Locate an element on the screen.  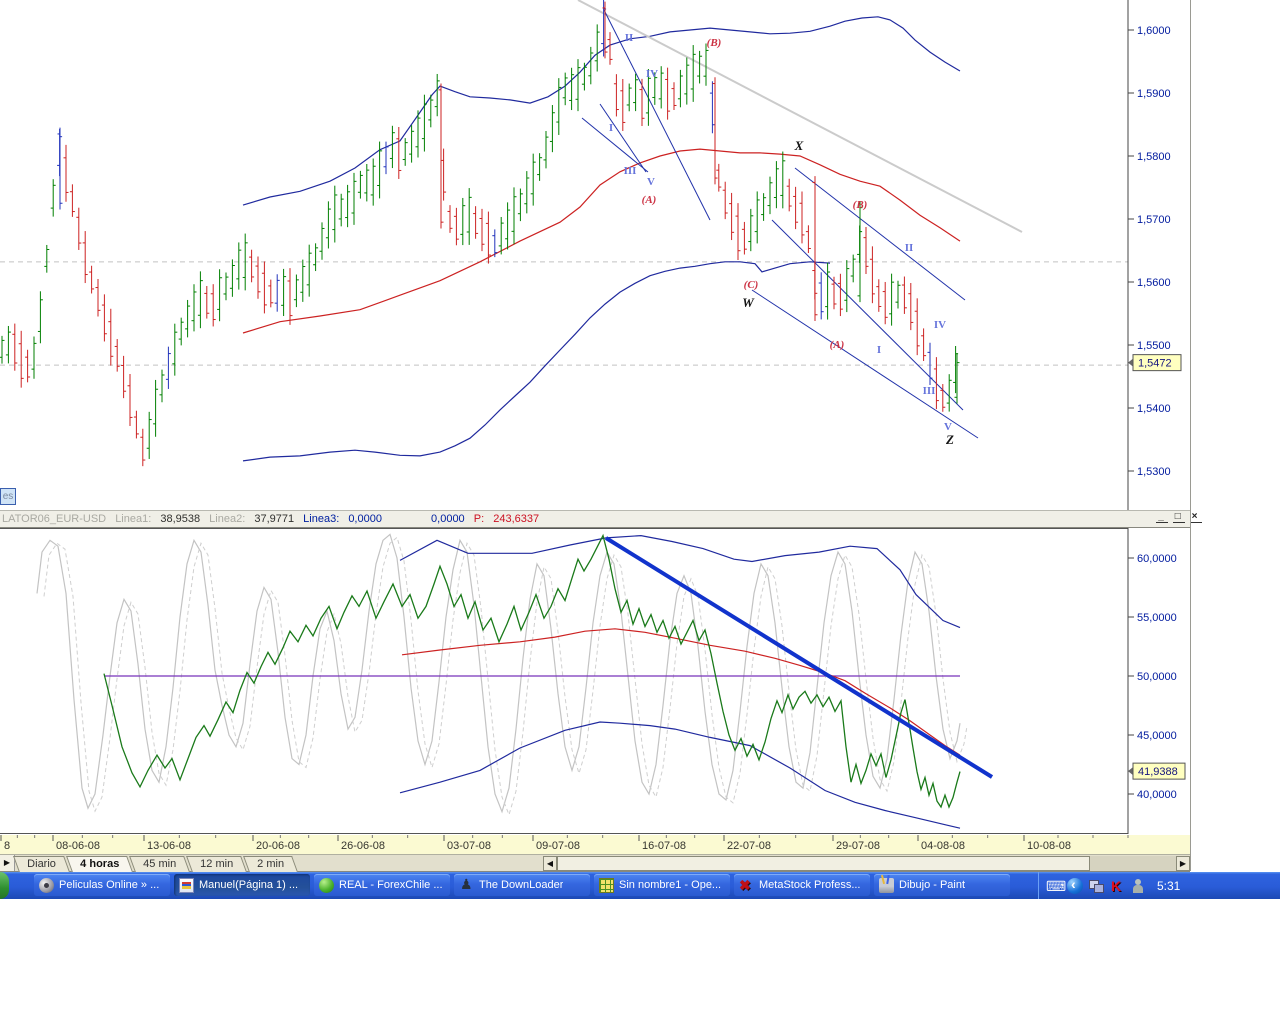
wave-line is located at coordinates (657, 115).